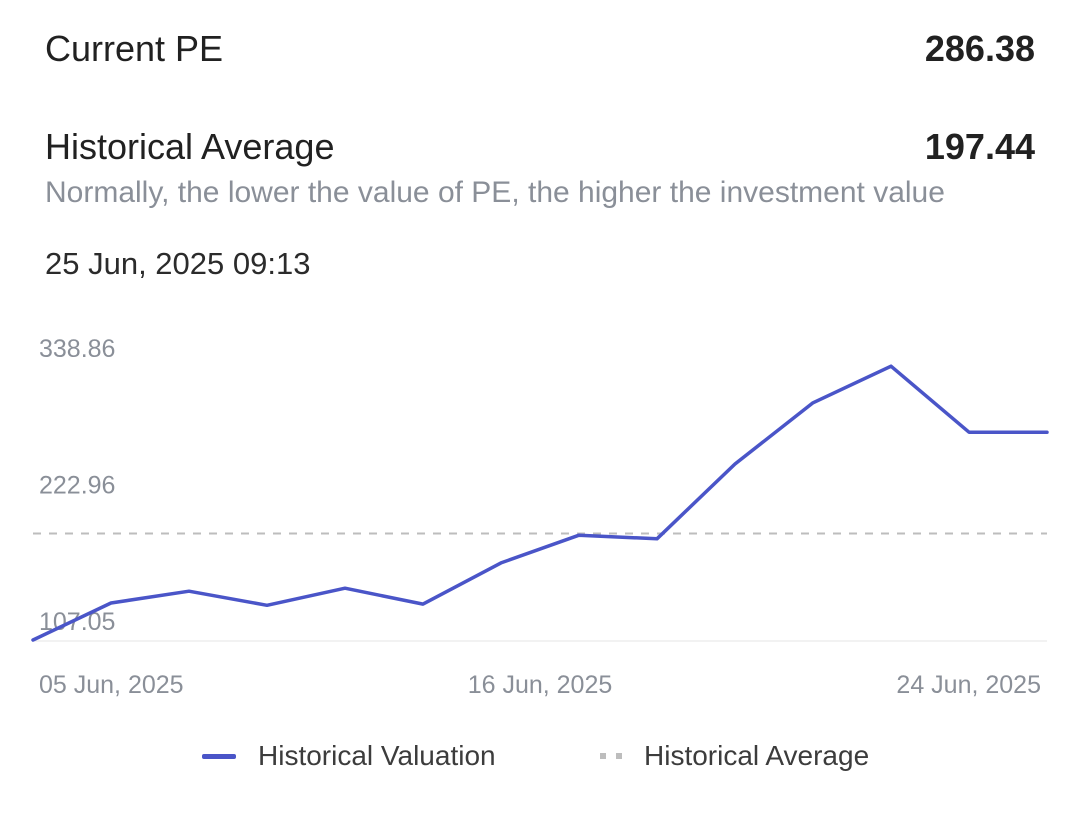 The height and width of the screenshot is (837, 1080). What do you see at coordinates (611, 756) in the screenshot?
I see `legend-dots-swatch` at bounding box center [611, 756].